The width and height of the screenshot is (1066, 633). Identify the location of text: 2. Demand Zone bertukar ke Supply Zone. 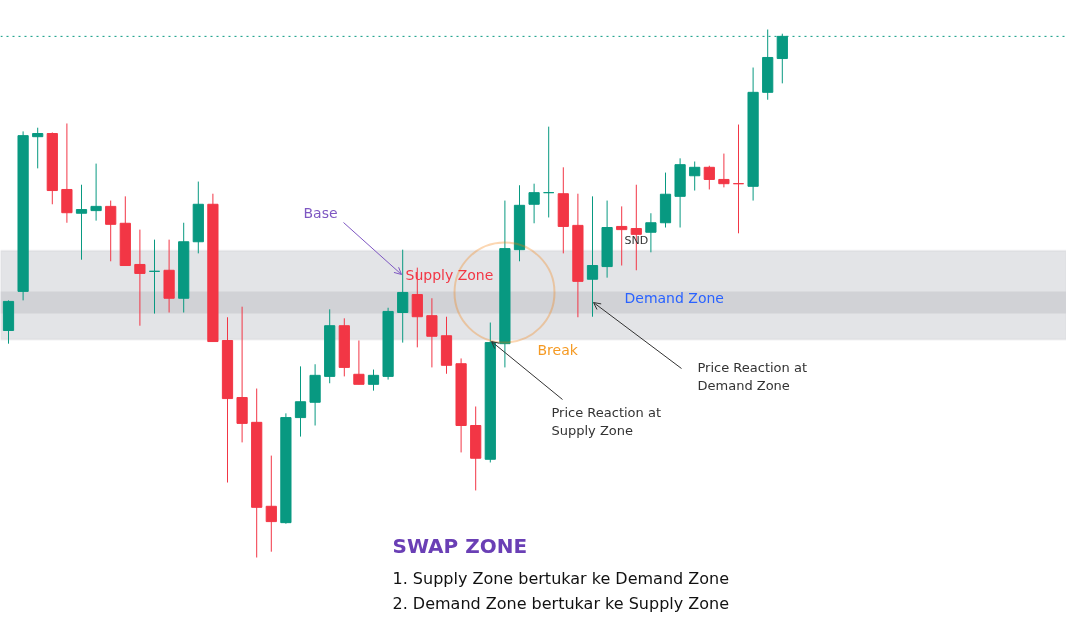
(561, 603).